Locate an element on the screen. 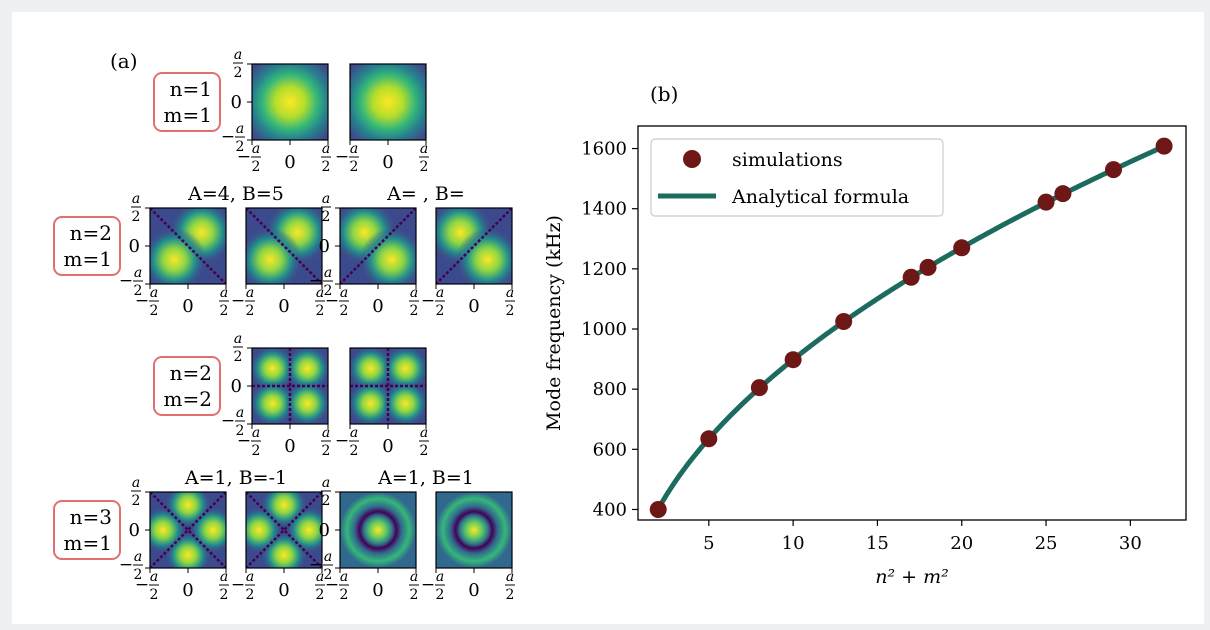 This screenshot has height=630, width=1210. legend-marker-simulations is located at coordinates (692, 159).